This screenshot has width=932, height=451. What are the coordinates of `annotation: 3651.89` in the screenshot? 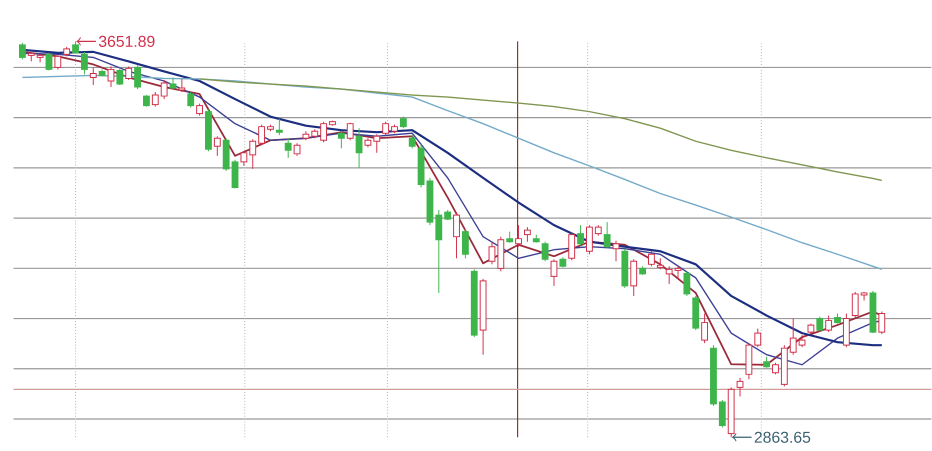 It's located at (126, 41).